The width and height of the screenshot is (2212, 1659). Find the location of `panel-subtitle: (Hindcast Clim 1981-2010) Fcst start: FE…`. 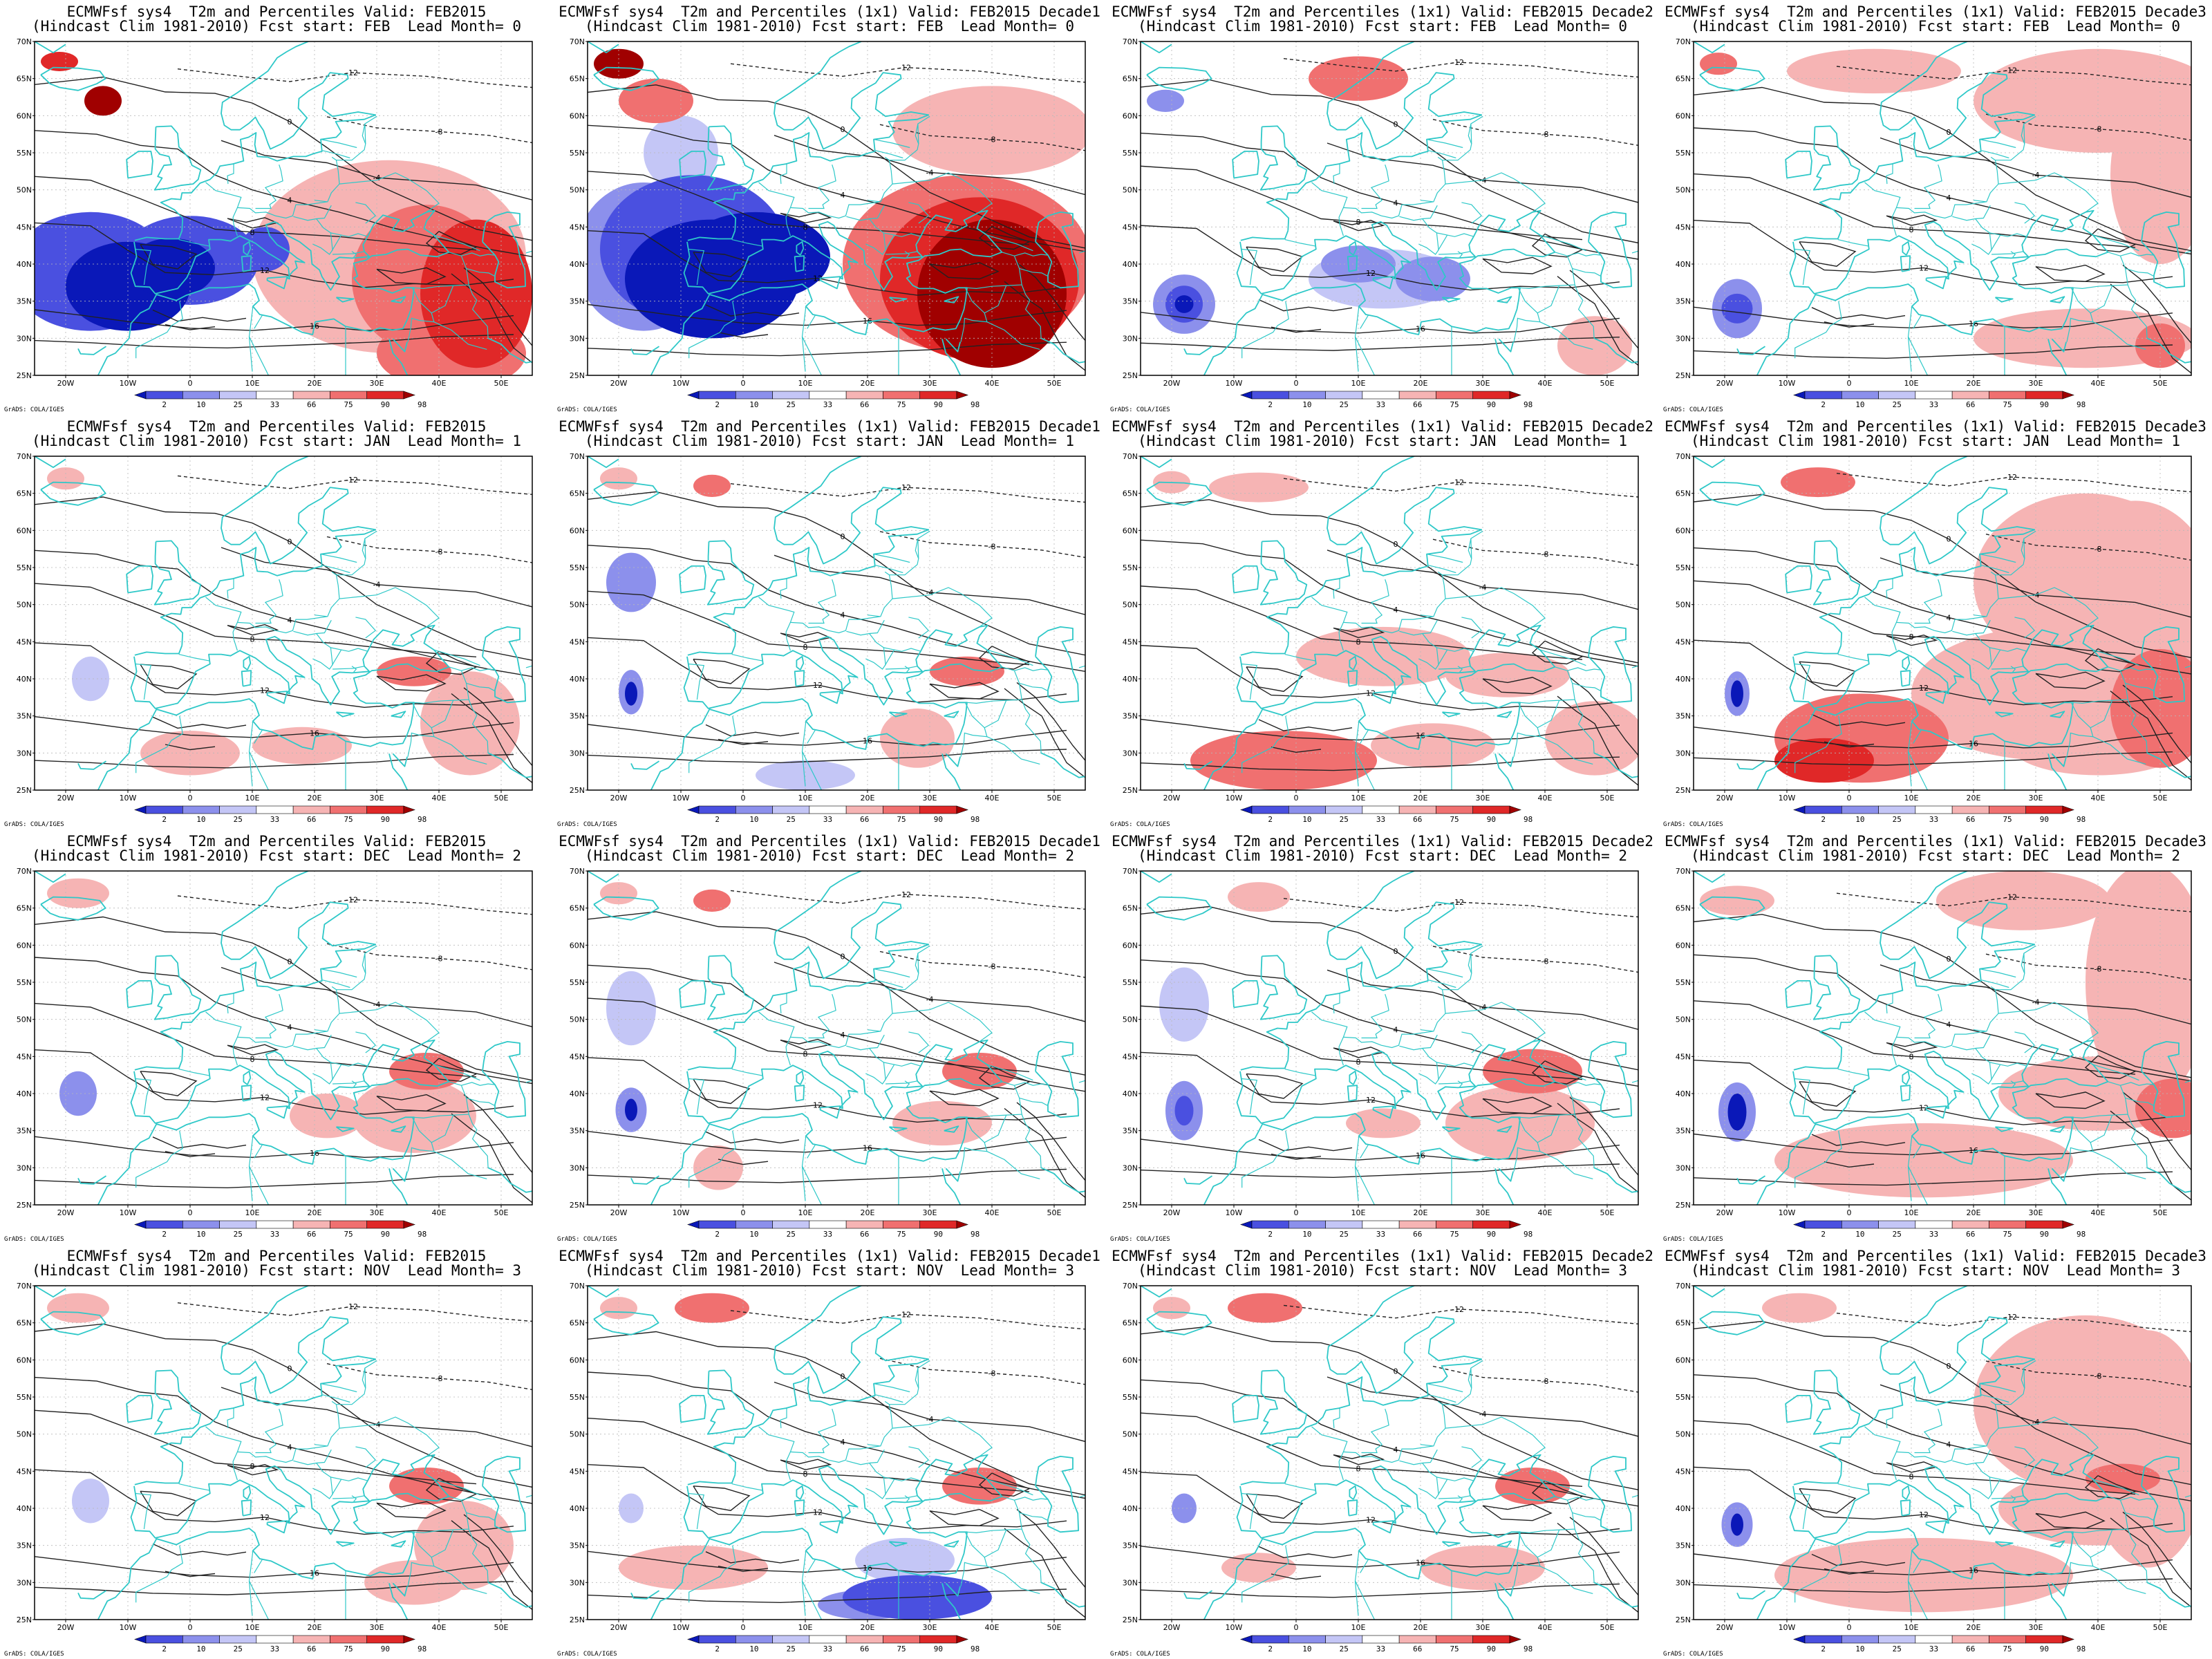

panel-subtitle: (Hindcast Clim 1981-2010) Fcst start: FE… is located at coordinates (829, 26).